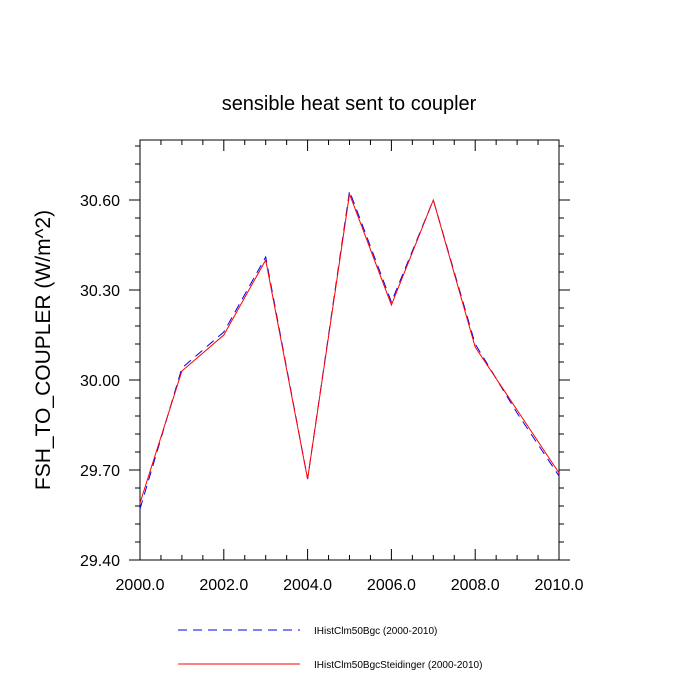 This screenshot has width=700, height=700. I want to click on x-tick-label: 2004.0, so click(307, 585).